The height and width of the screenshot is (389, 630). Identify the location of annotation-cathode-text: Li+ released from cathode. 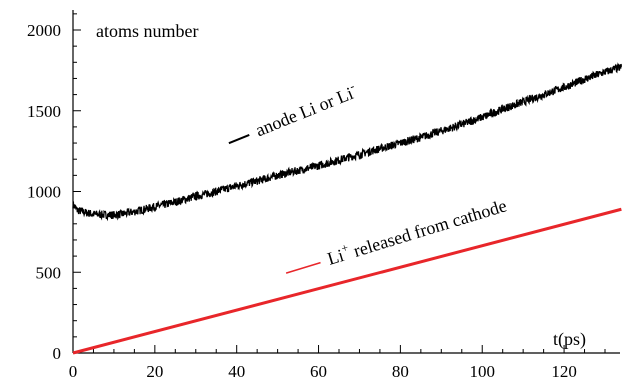
(416, 230).